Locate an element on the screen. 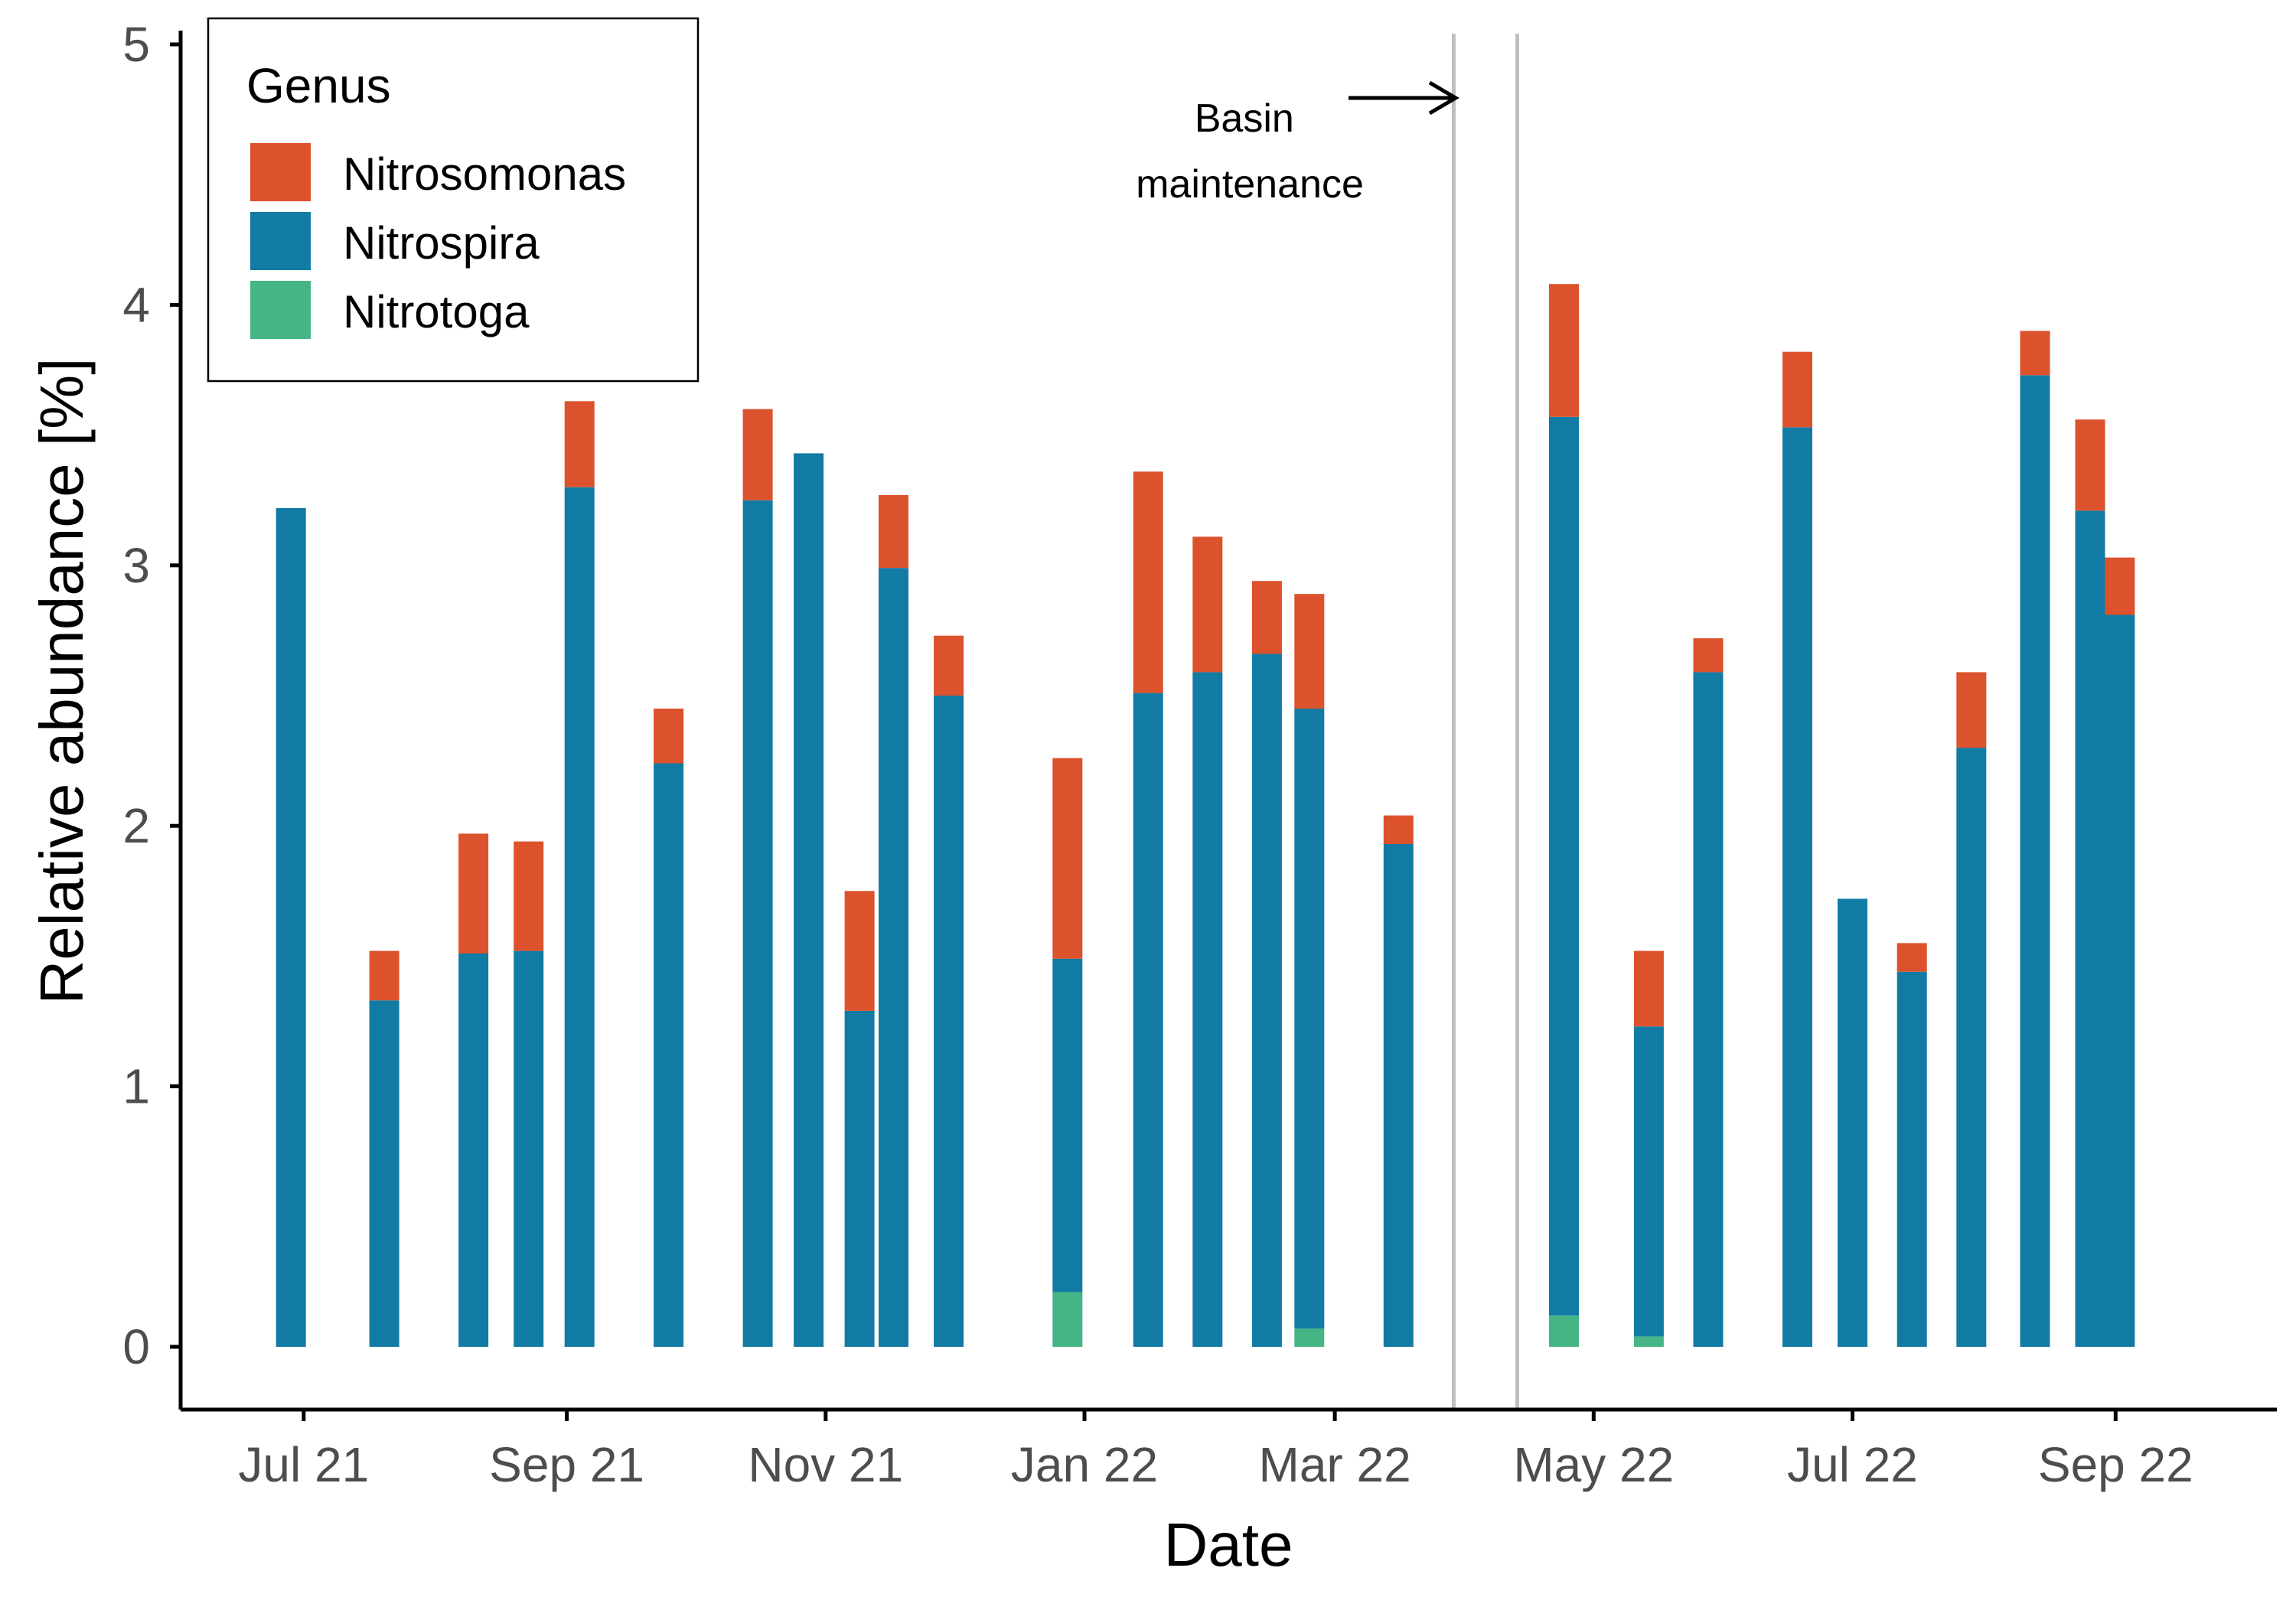 The height and width of the screenshot is (1607, 2296). annotation-line-1: Basin is located at coordinates (1244, 119).